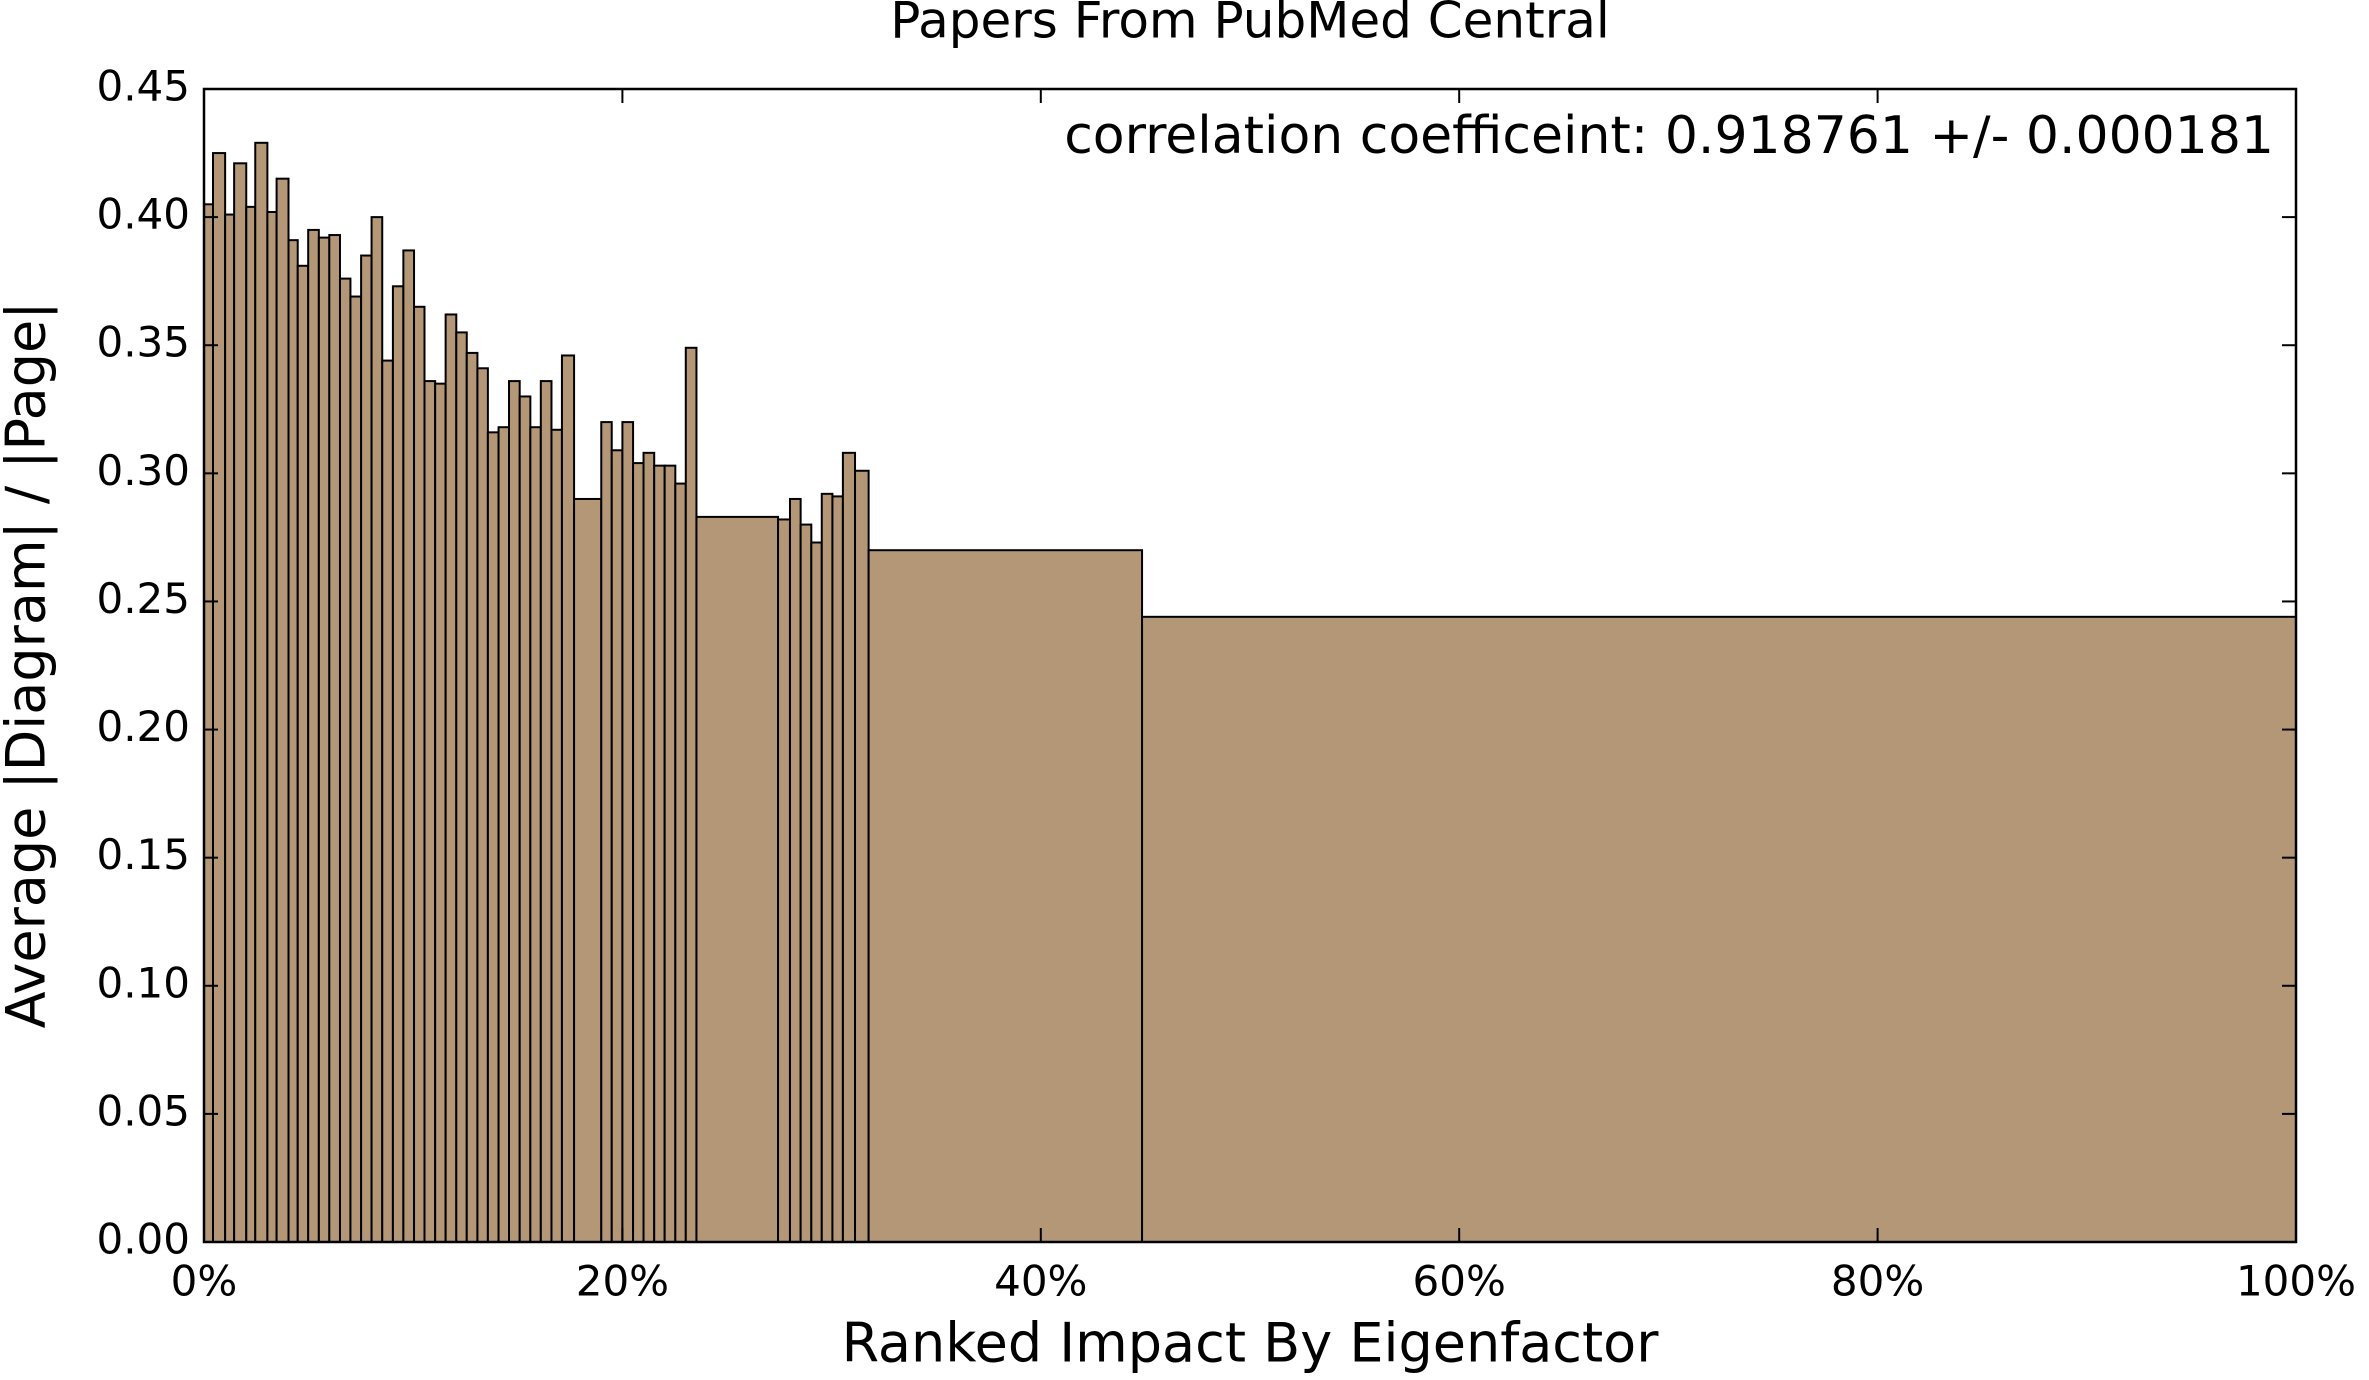  What do you see at coordinates (143, 1110) in the screenshot?
I see `y-tick-label: 0.05` at bounding box center [143, 1110].